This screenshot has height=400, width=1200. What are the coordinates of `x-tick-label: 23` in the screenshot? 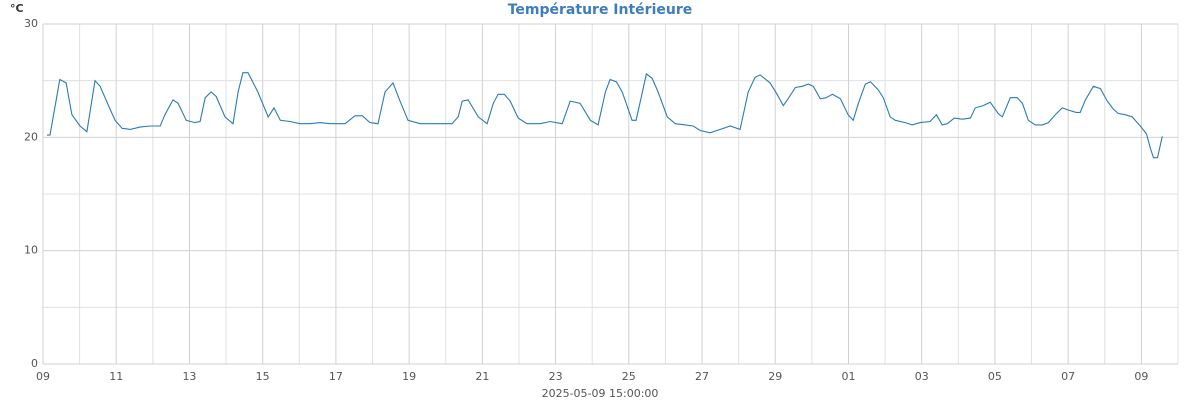 It's located at (556, 376).